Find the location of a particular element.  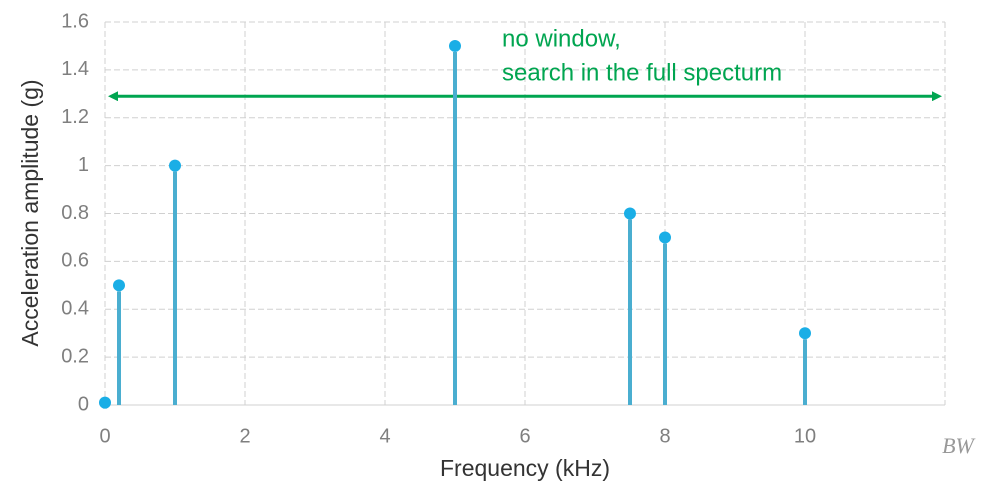

y-axis-label: Acceleration amplitude (g) is located at coordinates (30, 212).